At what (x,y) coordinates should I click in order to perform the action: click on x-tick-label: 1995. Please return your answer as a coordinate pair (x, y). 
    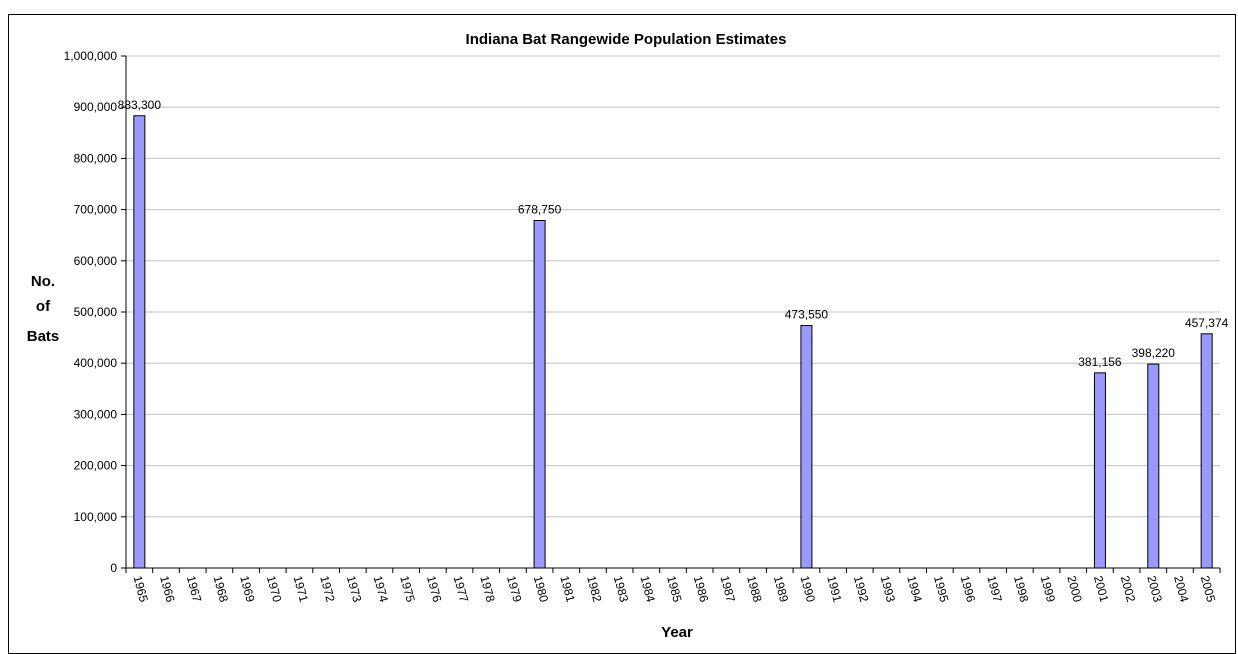
    Looking at the image, I should click on (941, 589).